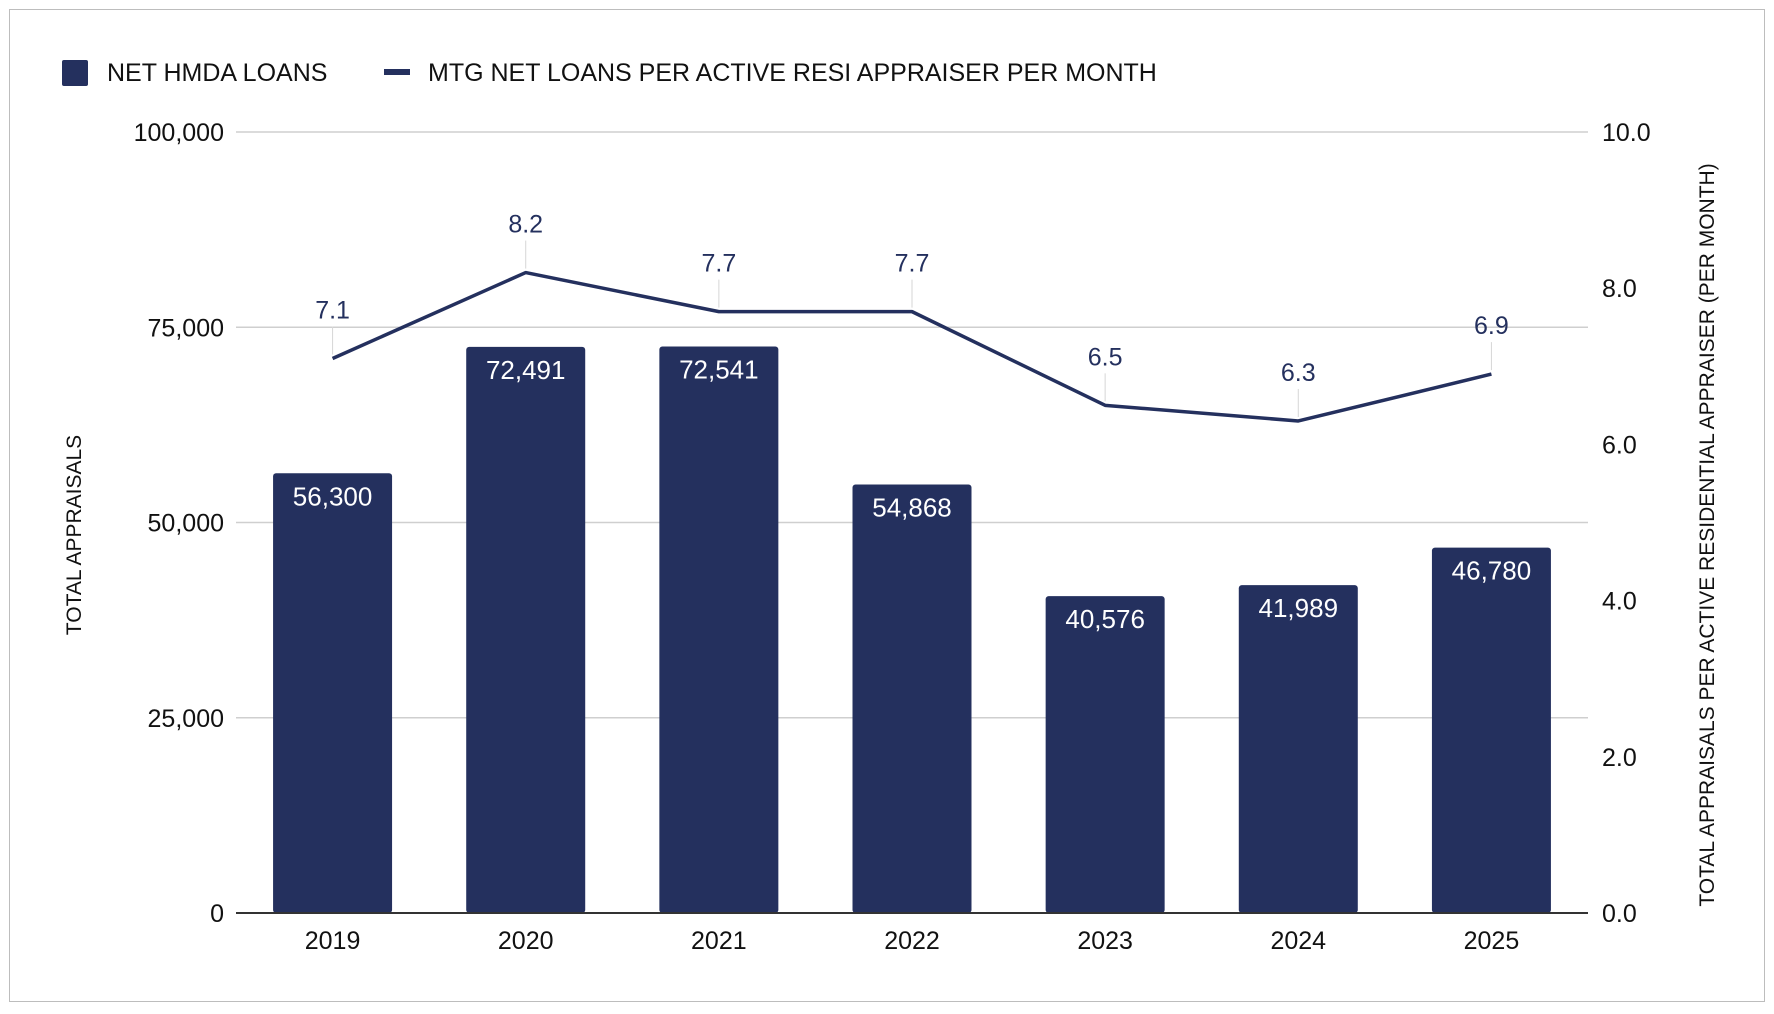 This screenshot has height=1014, width=1774. What do you see at coordinates (911, 346) in the screenshot?
I see `line-series` at bounding box center [911, 346].